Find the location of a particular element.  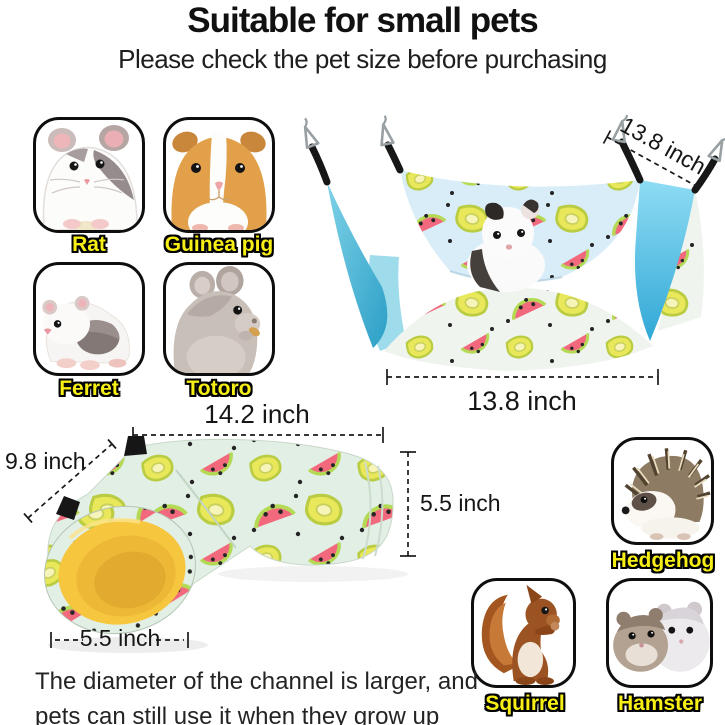

hamster-label: Hamster is located at coordinates (660, 703).